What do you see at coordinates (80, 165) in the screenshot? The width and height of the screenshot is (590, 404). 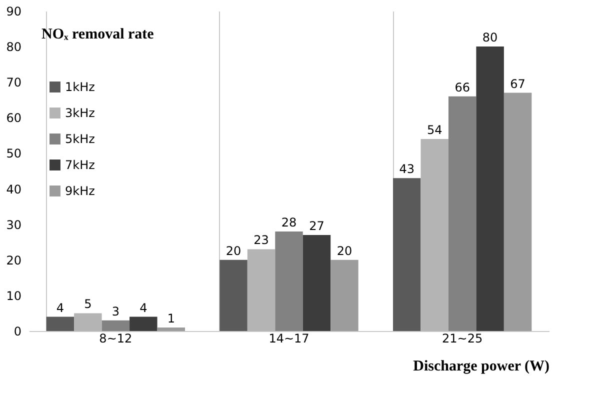 I see `legend-label: 7kHz` at bounding box center [80, 165].